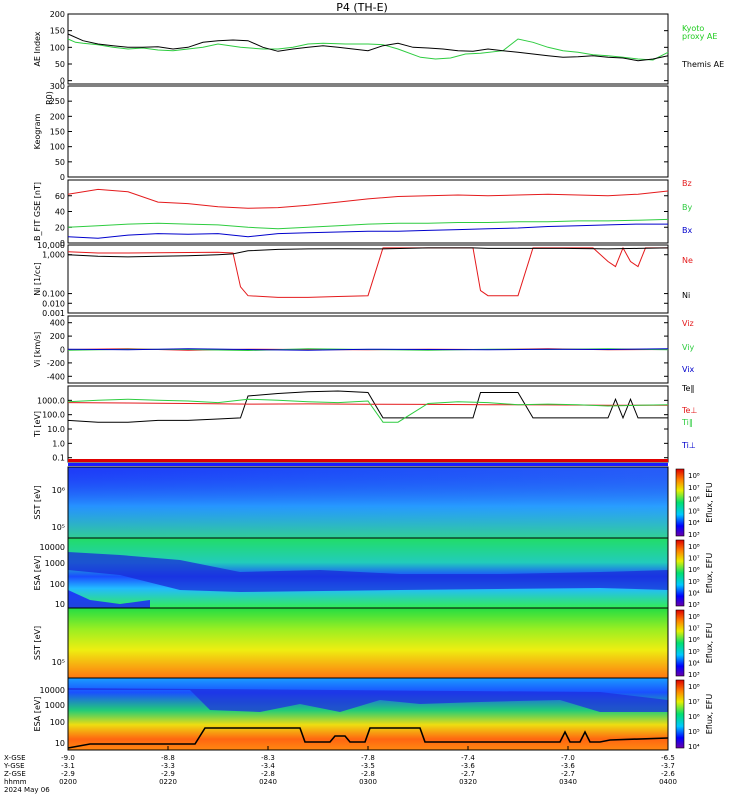  What do you see at coordinates (53, 294) in the screenshot?
I see `y-tick-label: 0.100` at bounding box center [53, 294].